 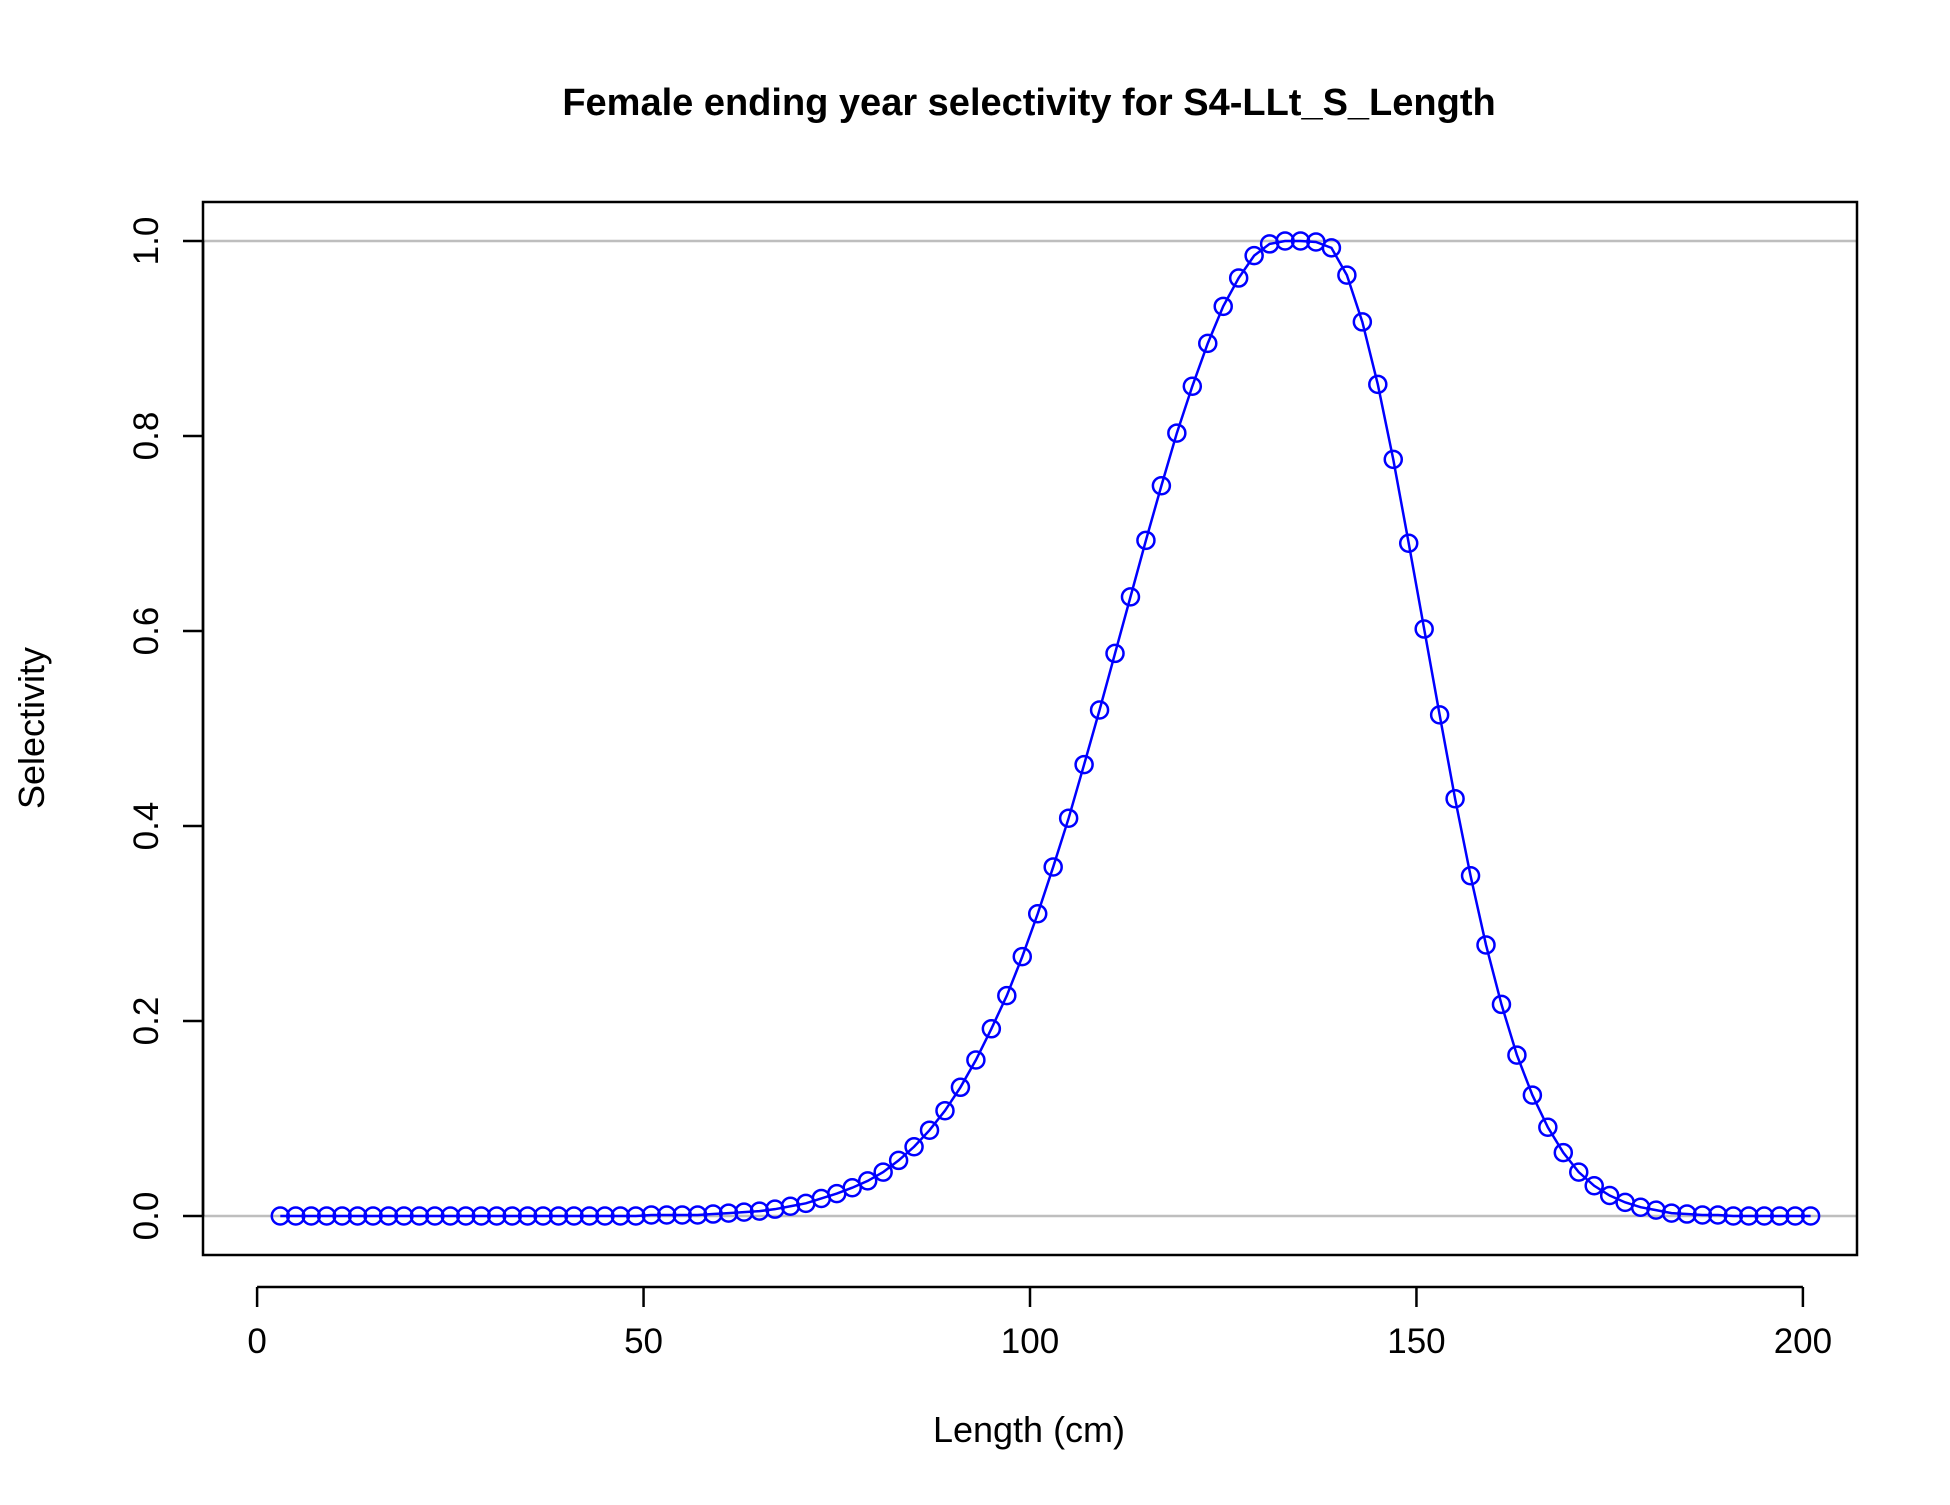 What do you see at coordinates (1803, 1341) in the screenshot?
I see `x-tick-label: 200` at bounding box center [1803, 1341].